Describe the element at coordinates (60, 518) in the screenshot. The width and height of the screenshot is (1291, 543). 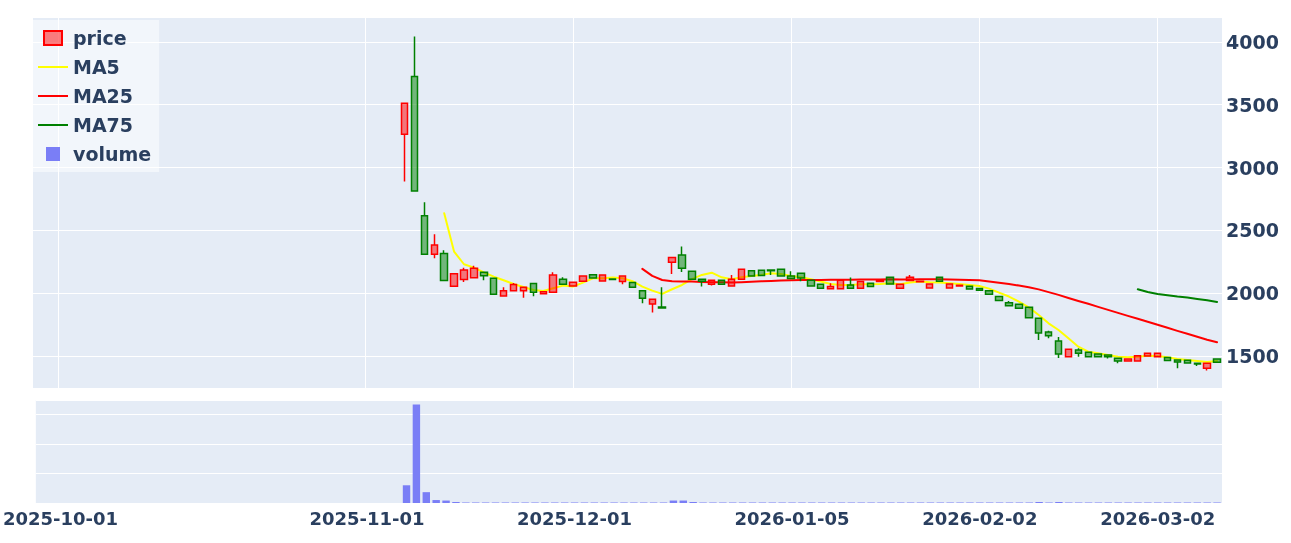
I see `x-tick-label: 2025-10-01` at that location.